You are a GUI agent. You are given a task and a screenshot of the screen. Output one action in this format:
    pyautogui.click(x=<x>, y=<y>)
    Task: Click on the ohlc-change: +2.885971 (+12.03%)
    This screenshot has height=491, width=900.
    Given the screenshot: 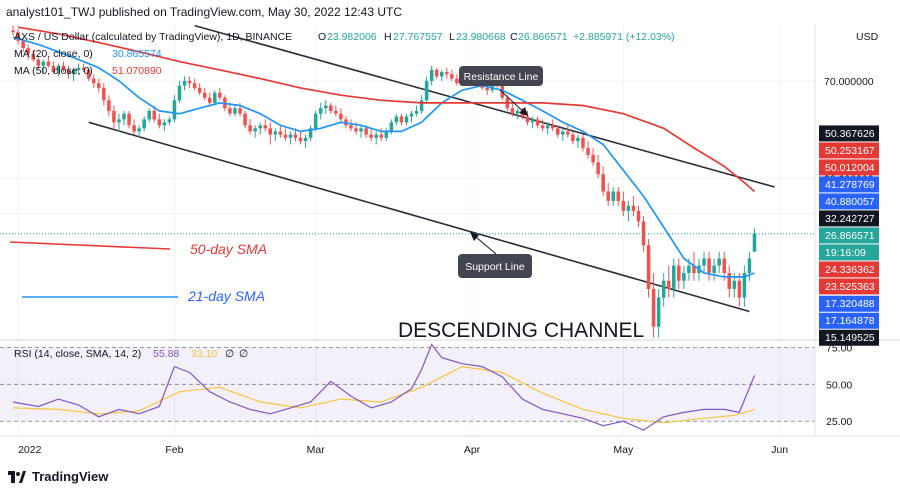 What is the action you would take?
    pyautogui.click(x=624, y=37)
    